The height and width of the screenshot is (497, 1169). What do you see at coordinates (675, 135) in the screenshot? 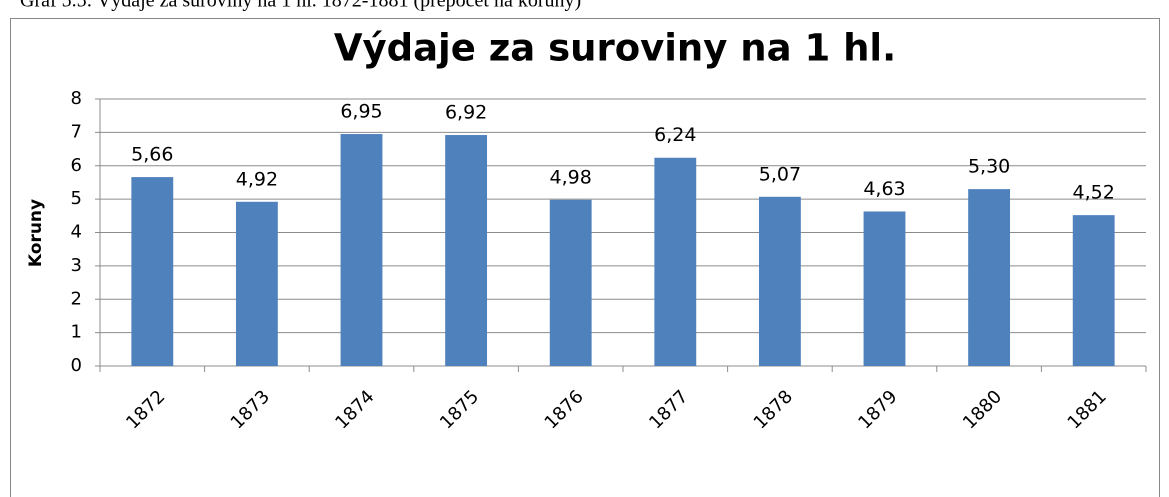
I see `data-label: 6,24` at bounding box center [675, 135].